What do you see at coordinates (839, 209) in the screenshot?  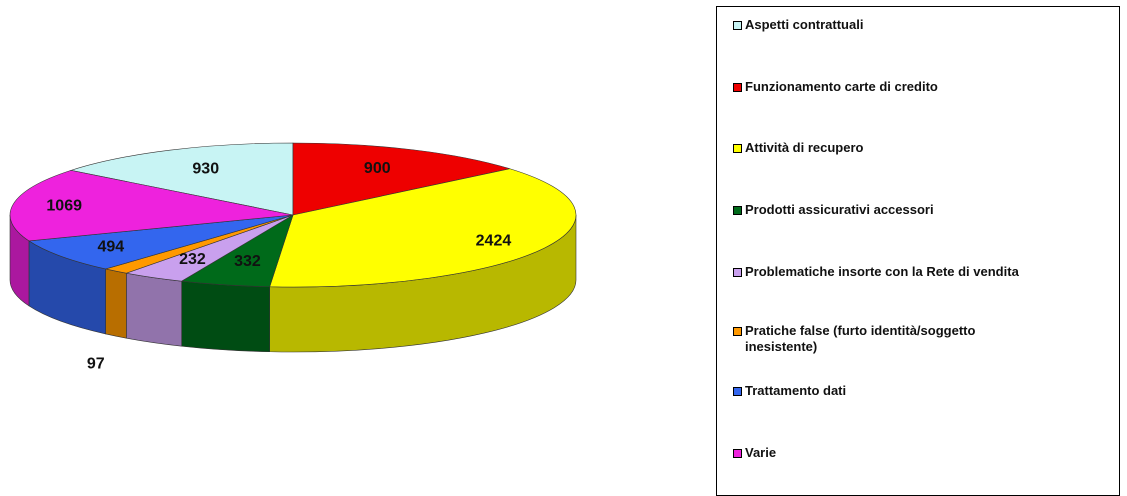 I see `legend-label: Prodotti assicurativi accessori` at bounding box center [839, 209].